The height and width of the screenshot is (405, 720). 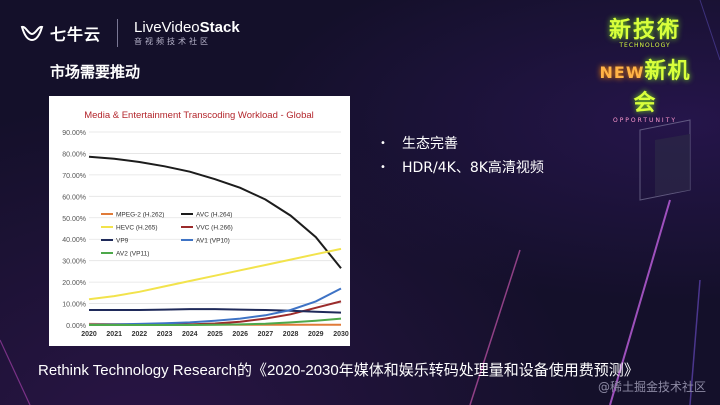 I want to click on y-tick-label: 20.00%, so click(x=74, y=283).